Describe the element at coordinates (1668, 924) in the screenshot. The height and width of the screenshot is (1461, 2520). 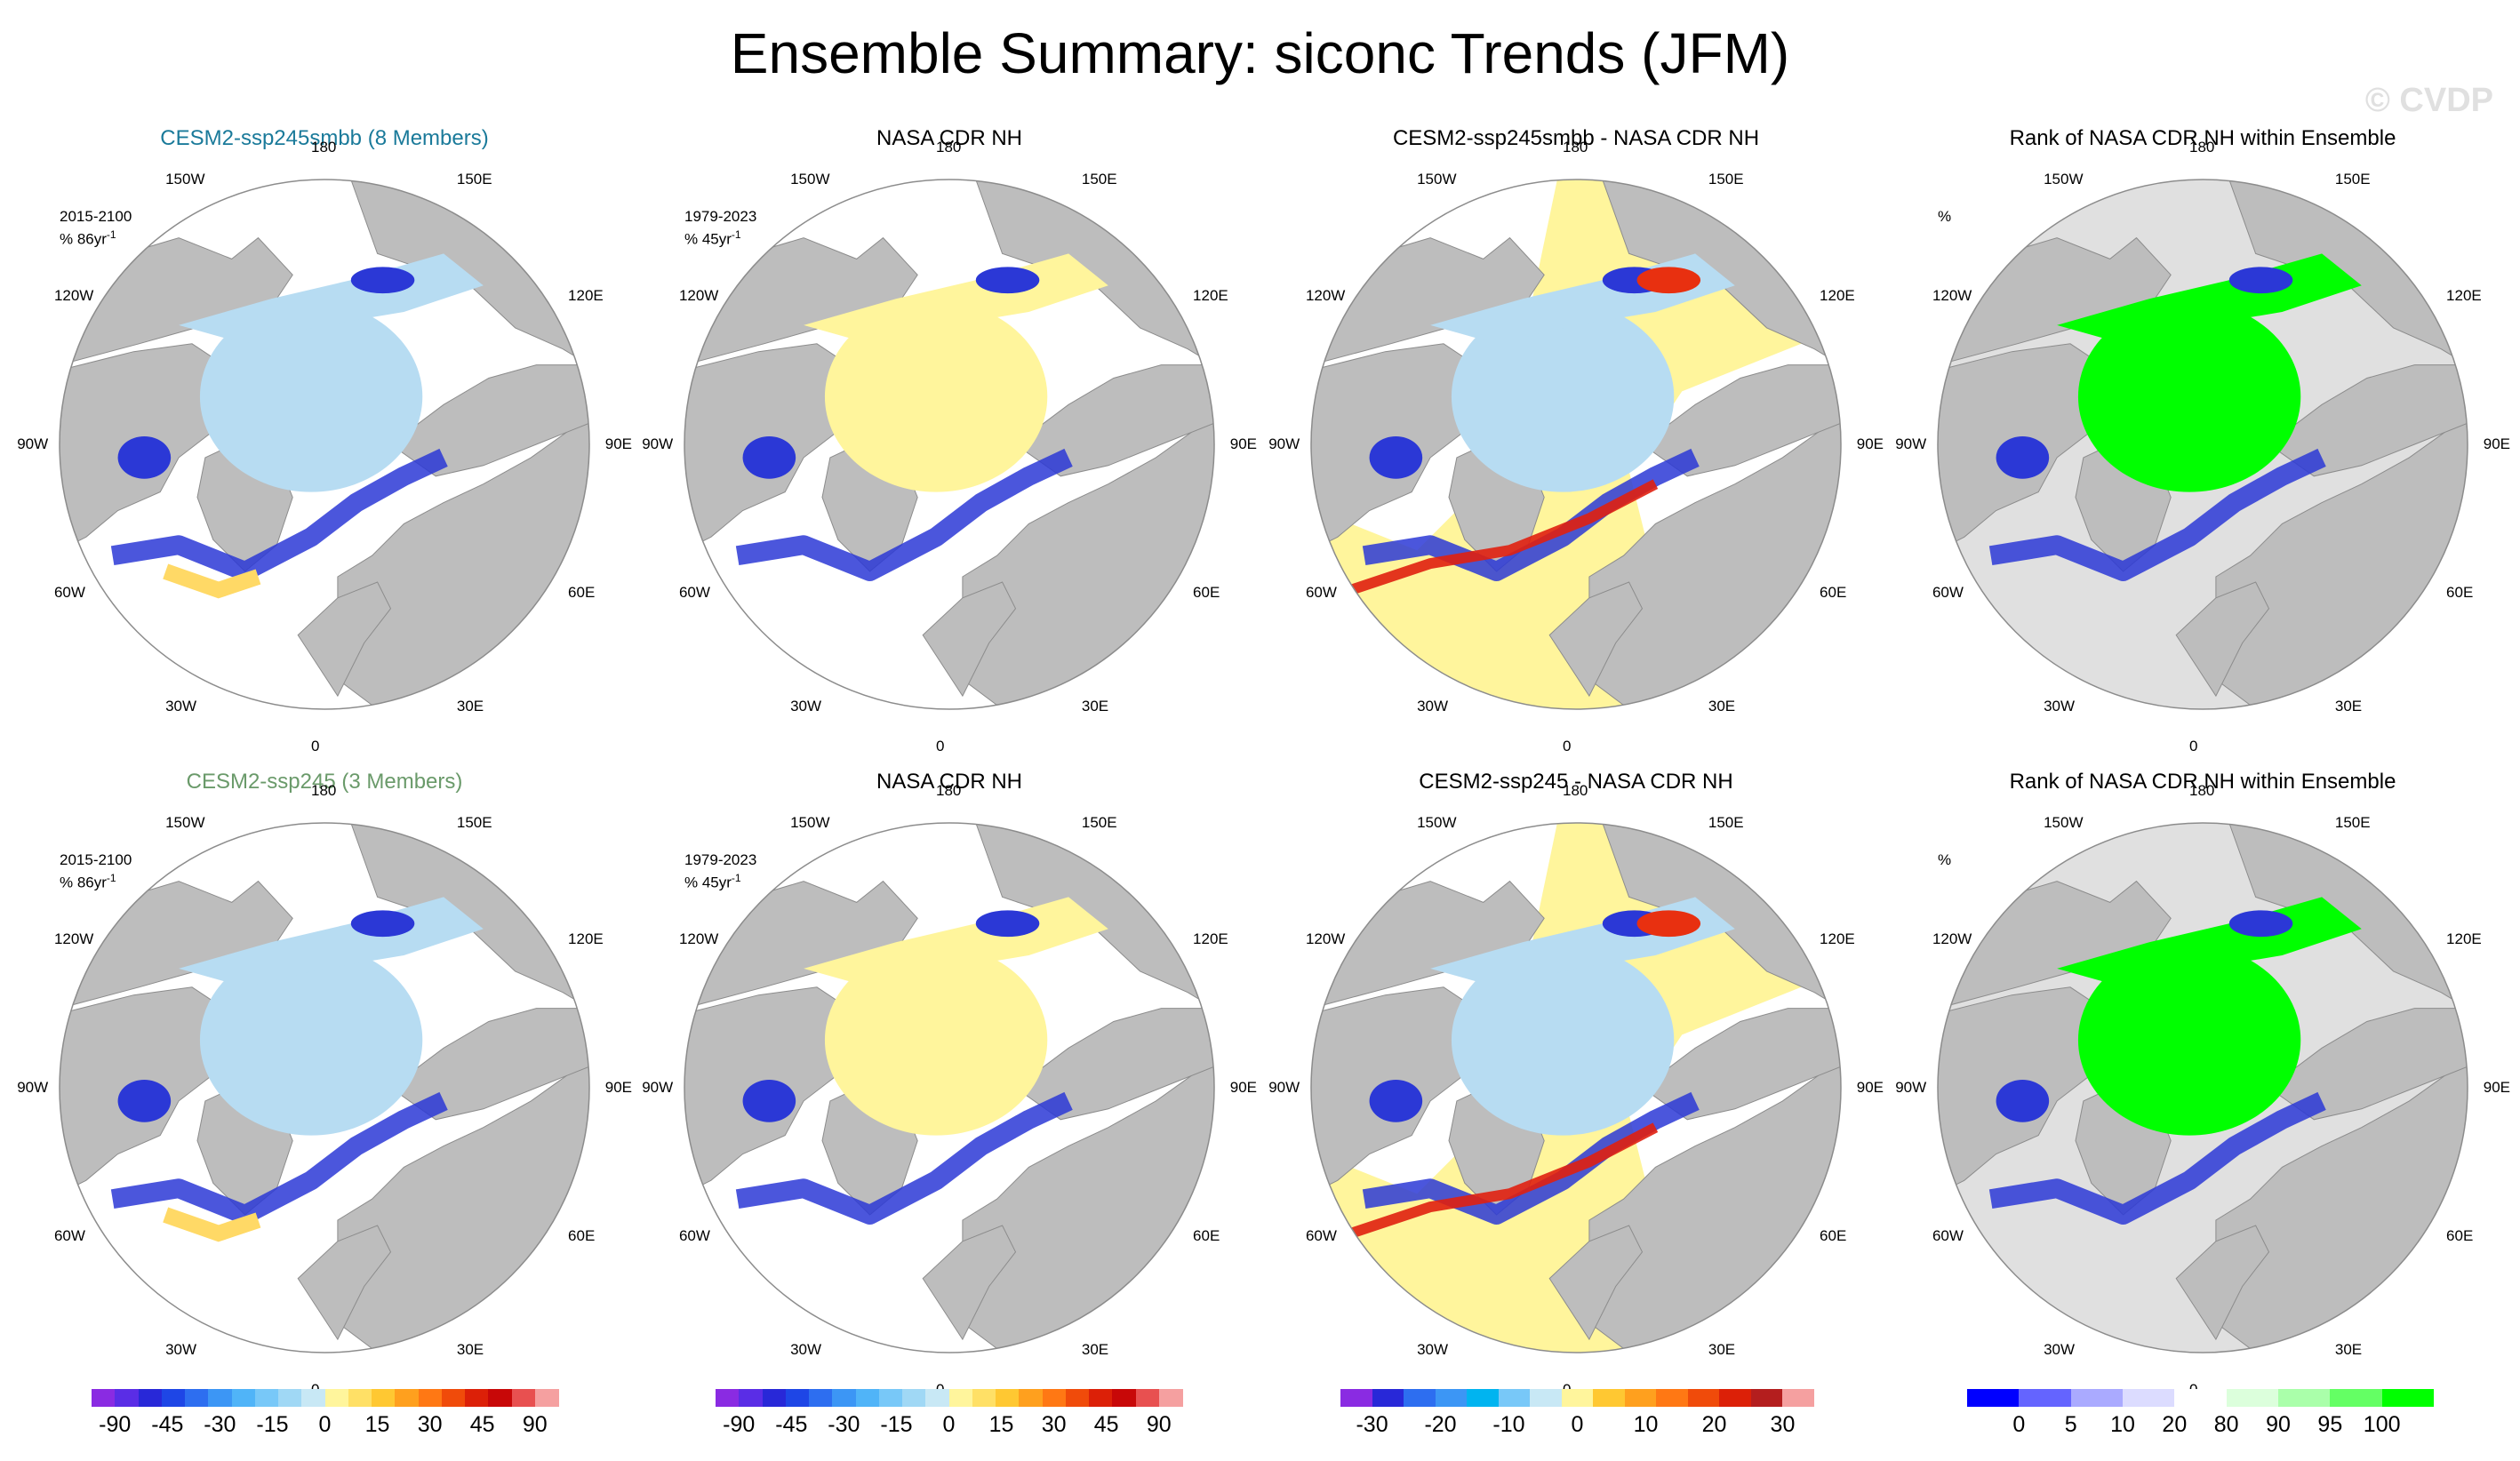
I see `okhotsk-difference` at that location.